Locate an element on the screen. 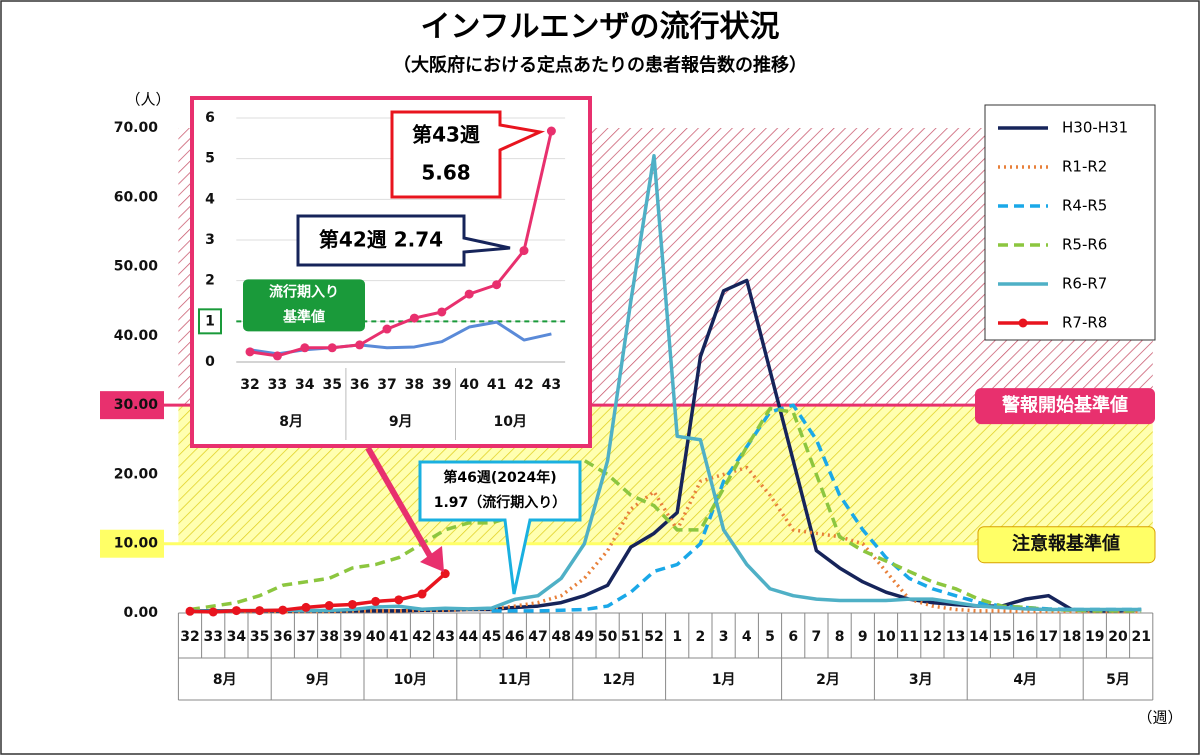  x-tick-label: 45 is located at coordinates (491, 637).